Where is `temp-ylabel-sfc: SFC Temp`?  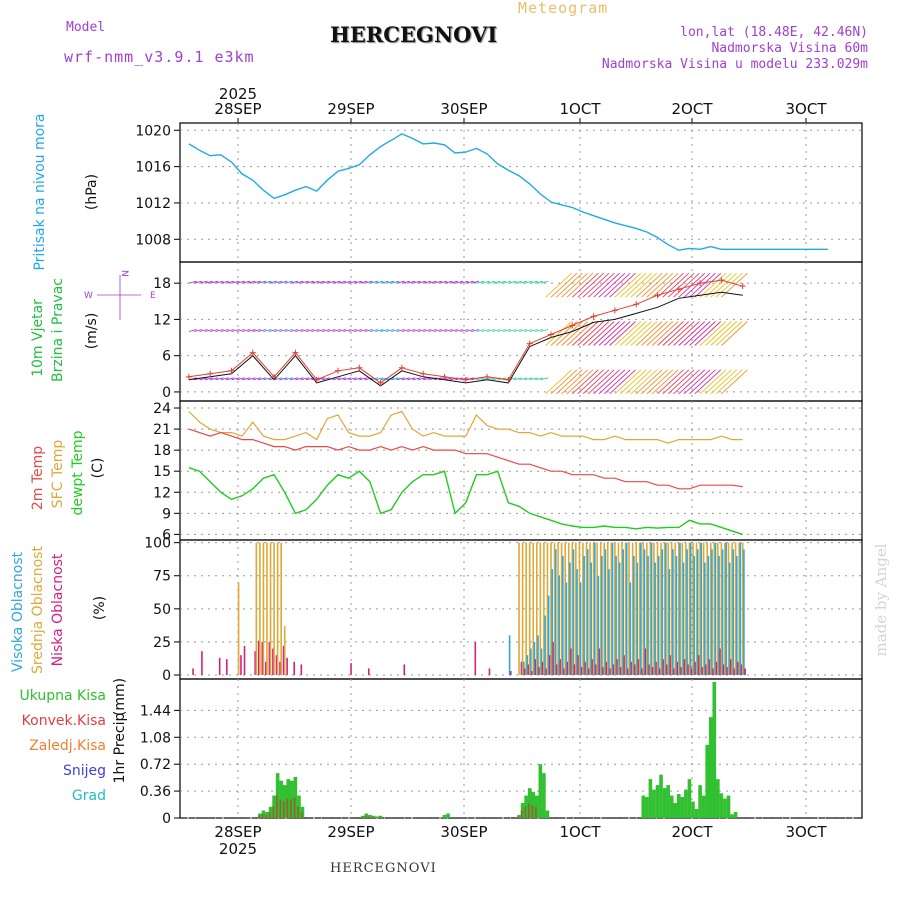 temp-ylabel-sfc: SFC Temp is located at coordinates (58, 474).